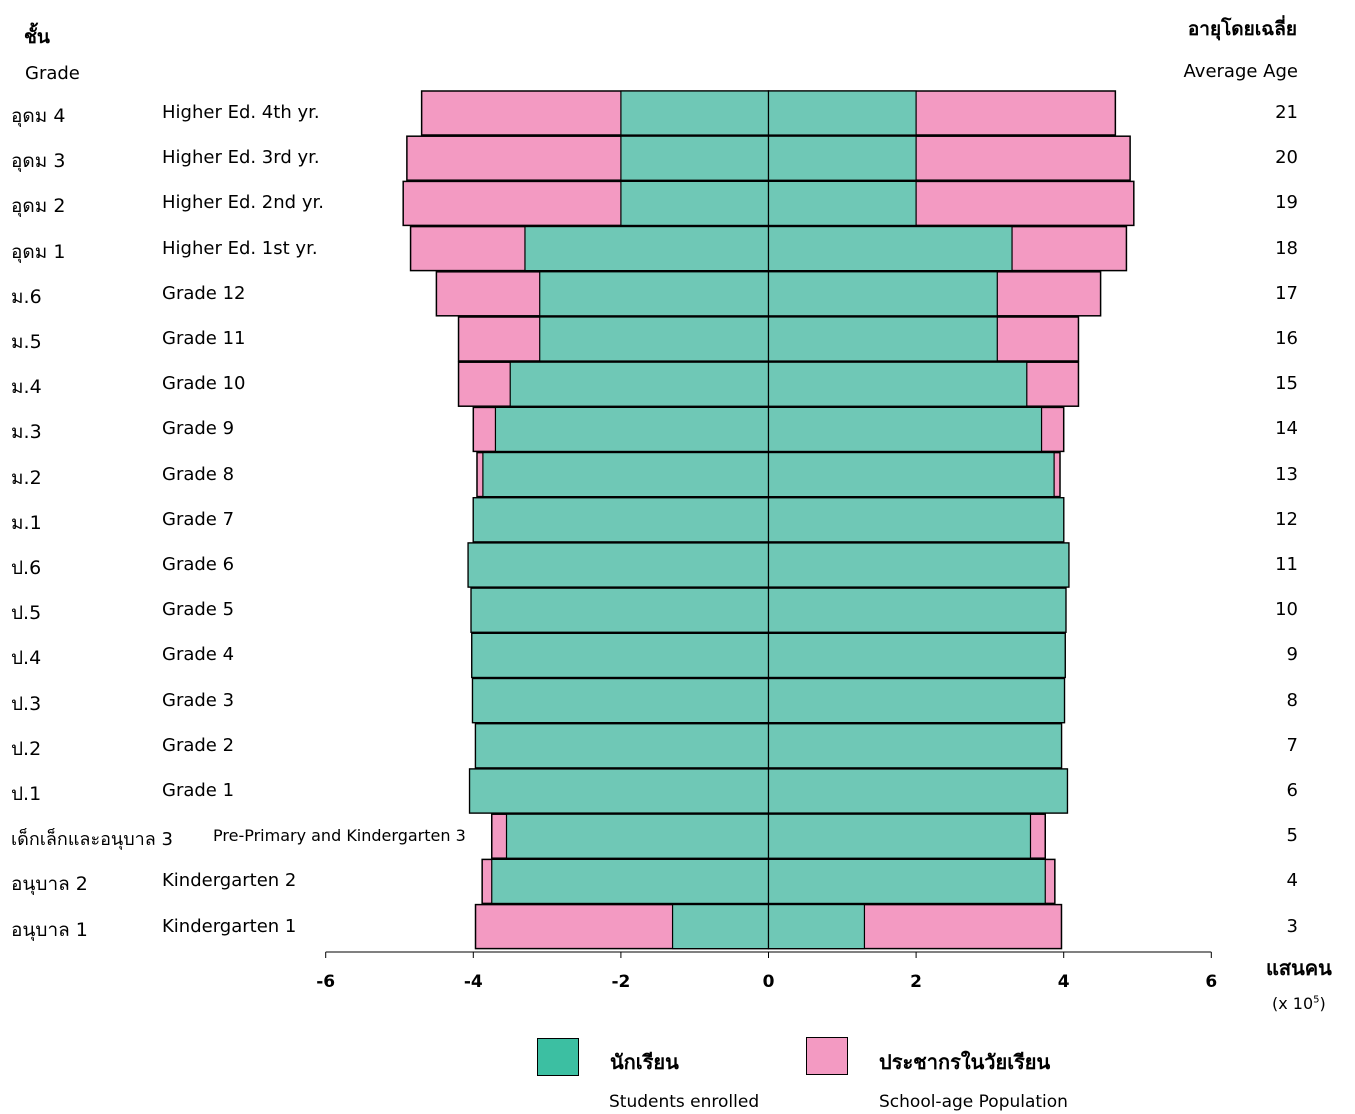 This screenshot has height=1114, width=1355. I want to click on average-age-value: 21, so click(1286, 112).